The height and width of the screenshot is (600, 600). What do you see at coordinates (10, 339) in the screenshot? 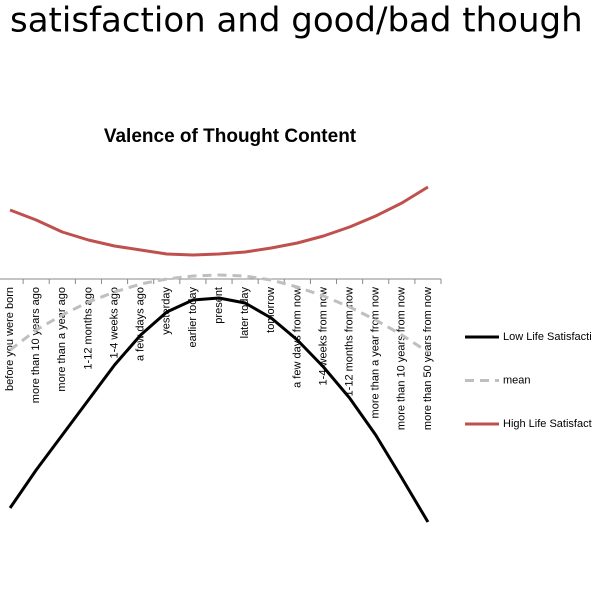
I see `x-tick-label: before you were born` at bounding box center [10, 339].